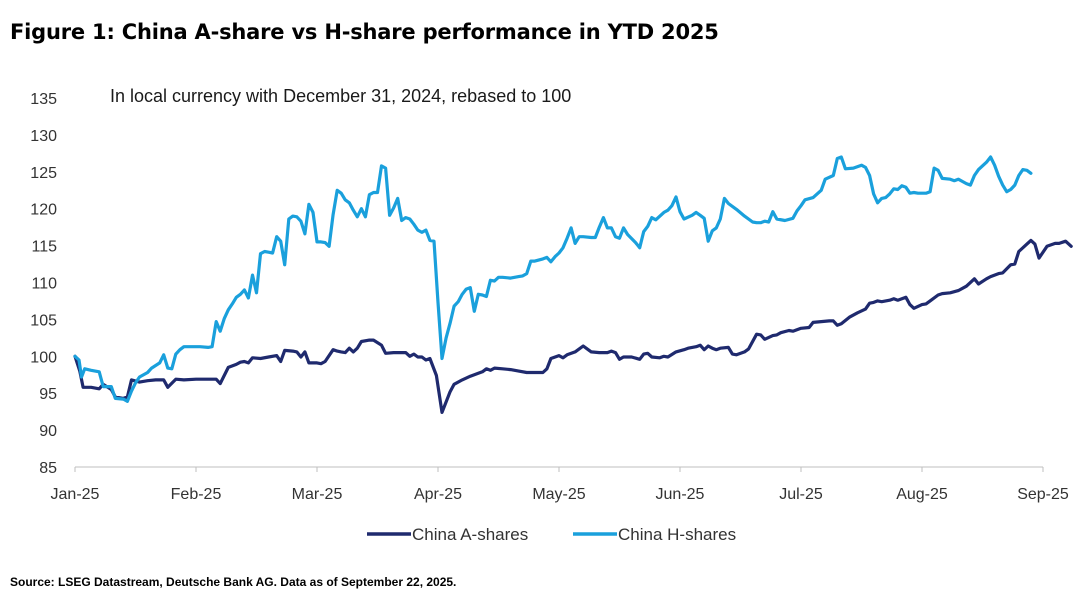  What do you see at coordinates (43, 357) in the screenshot?
I see `y-tick-label: 100` at bounding box center [43, 357].